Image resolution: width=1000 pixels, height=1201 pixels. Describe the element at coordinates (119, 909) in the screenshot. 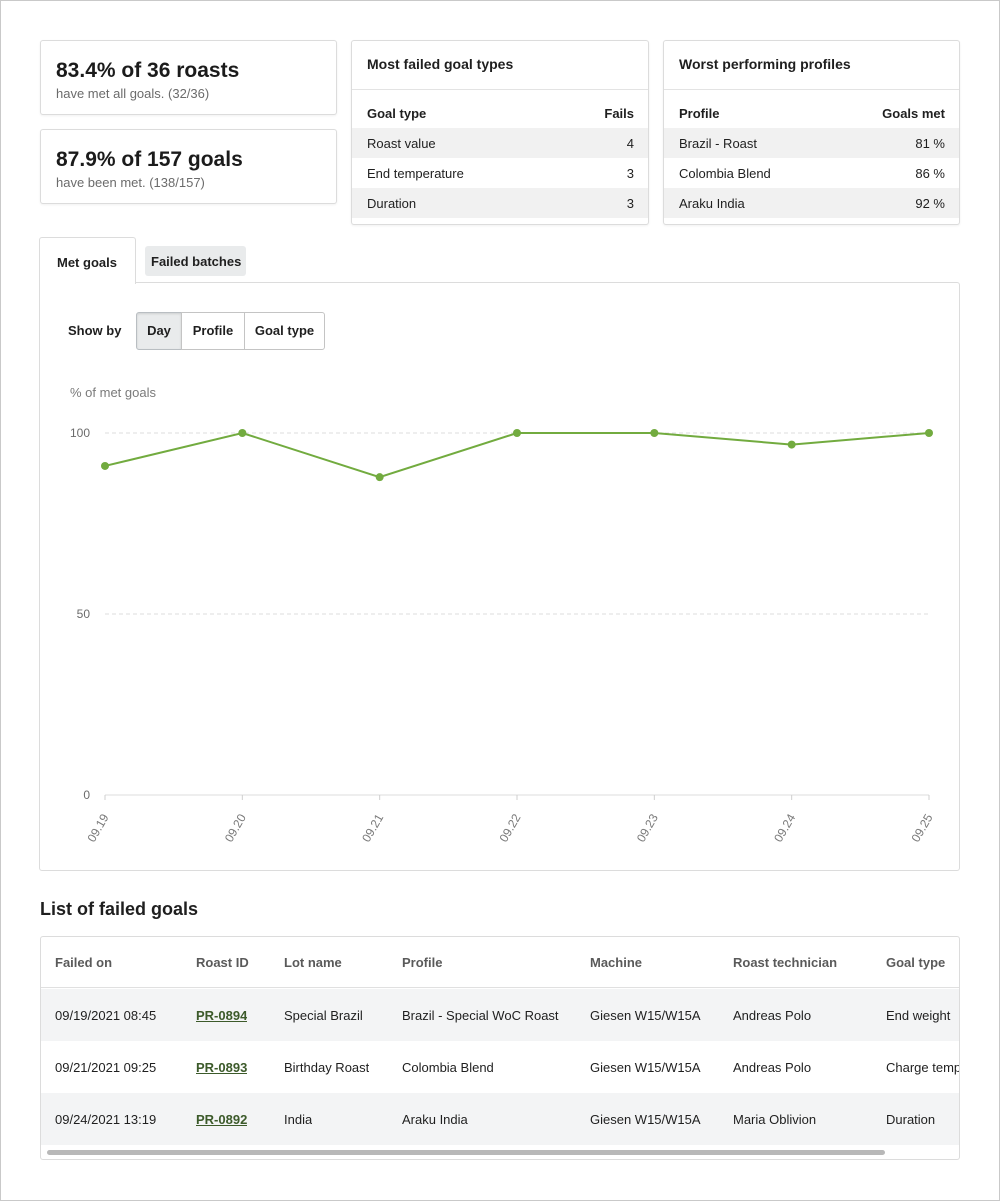

I see `failed-goals-title: List of failed goals` at that location.